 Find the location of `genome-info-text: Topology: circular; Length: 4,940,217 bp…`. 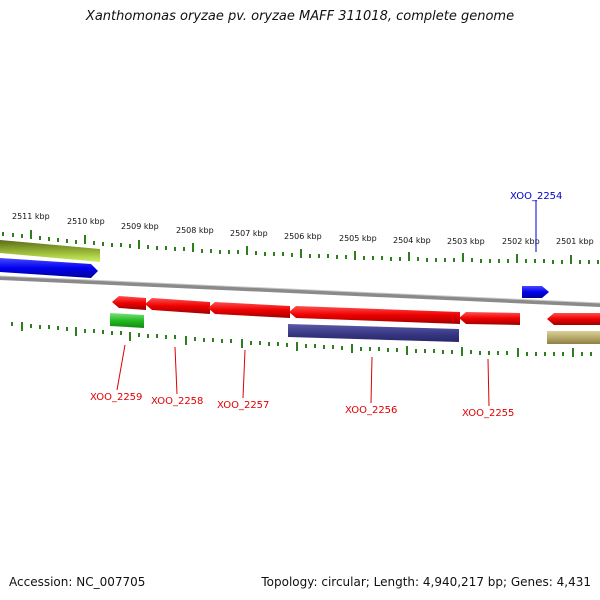

genome-info-text: Topology: circular; Length: 4,940,217 bp… is located at coordinates (426, 582).